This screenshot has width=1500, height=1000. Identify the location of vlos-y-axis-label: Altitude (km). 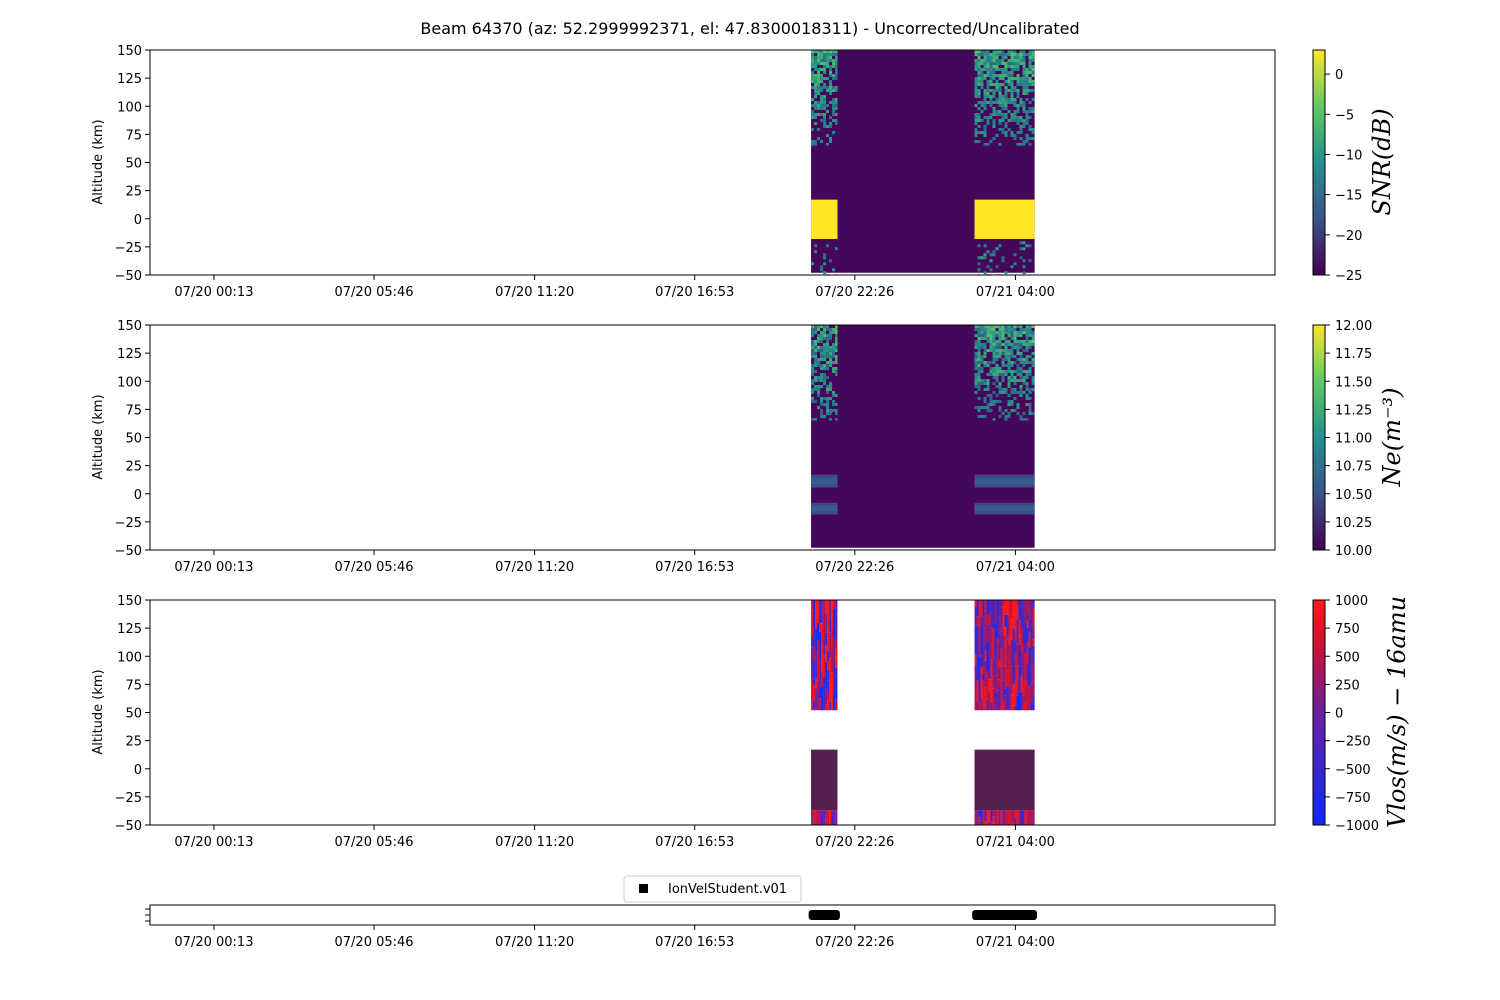
(98, 711).